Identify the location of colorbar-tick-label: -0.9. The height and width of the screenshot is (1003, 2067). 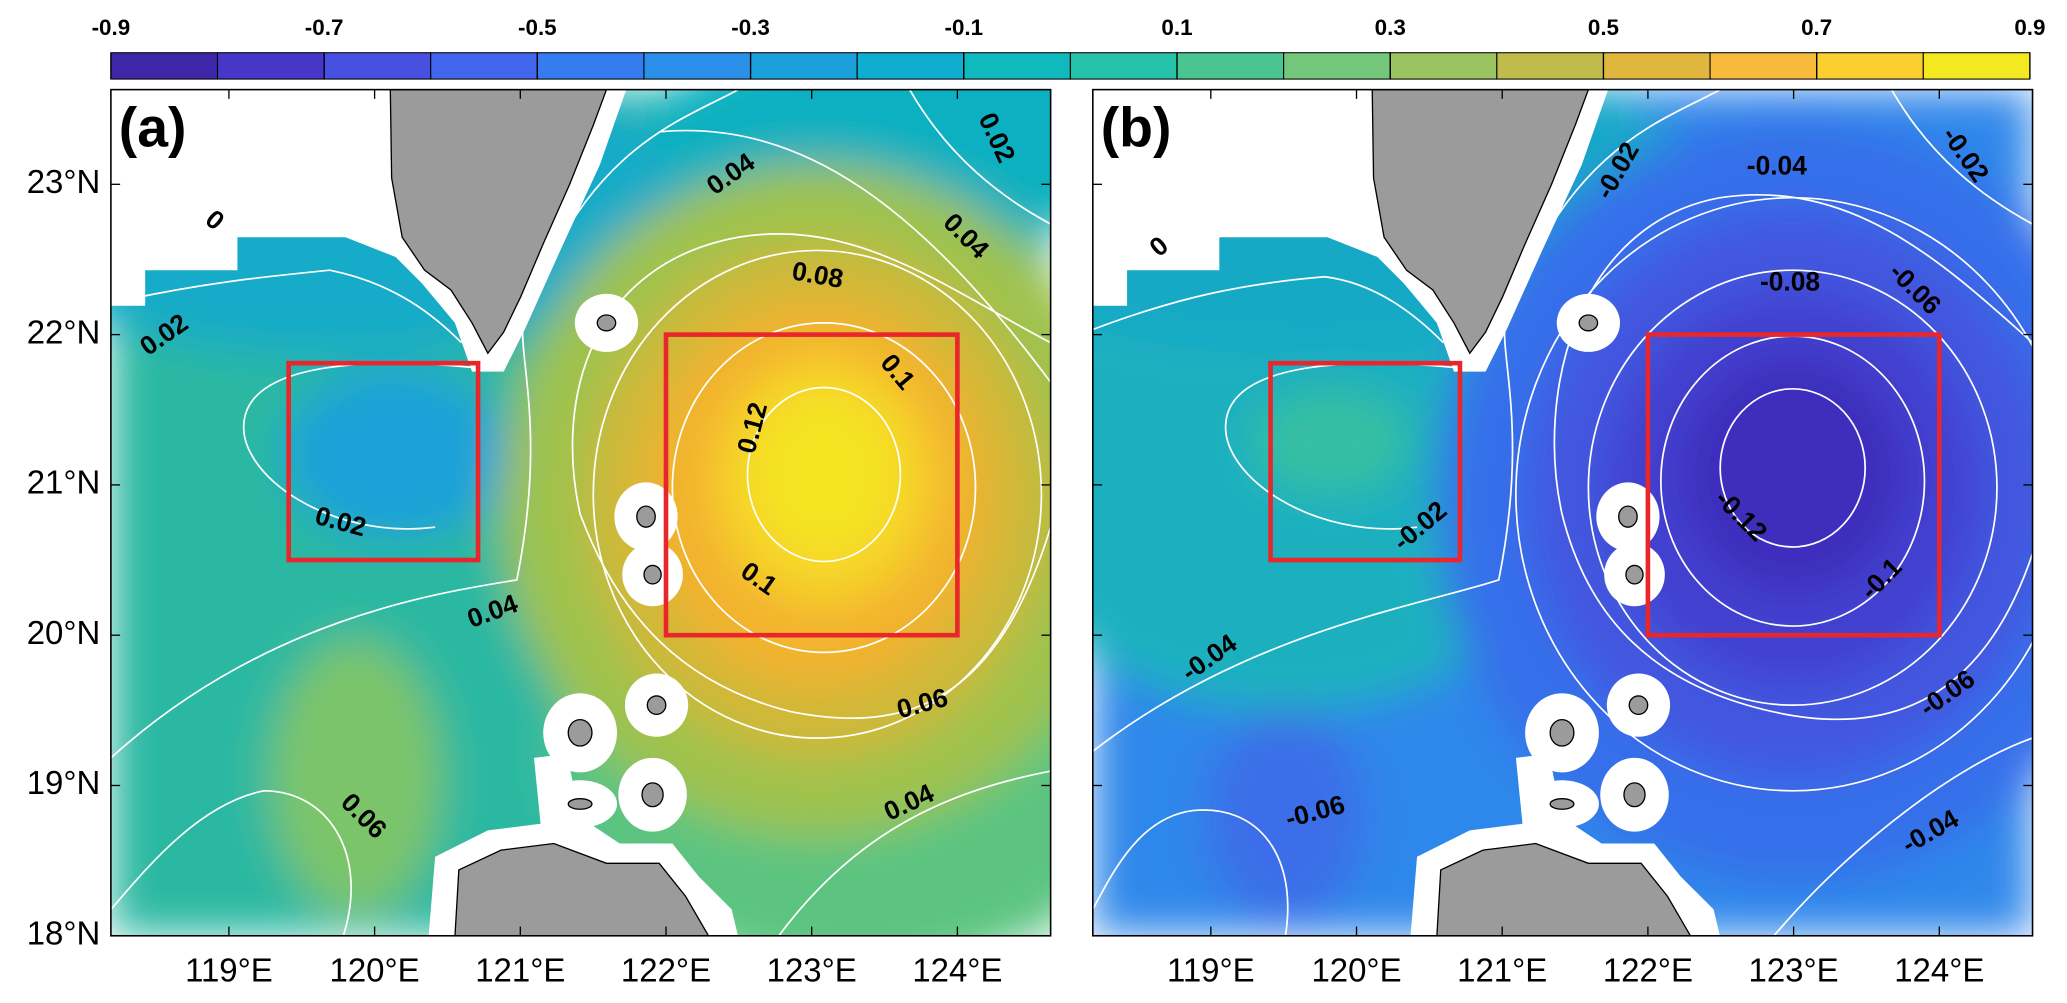
(111, 27).